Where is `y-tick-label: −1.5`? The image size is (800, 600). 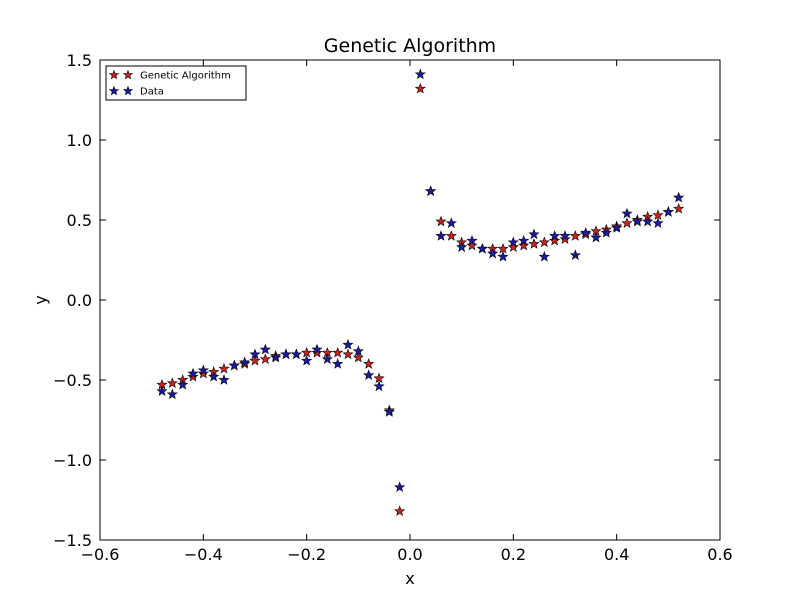
y-tick-label: −1.5 is located at coordinates (72, 540).